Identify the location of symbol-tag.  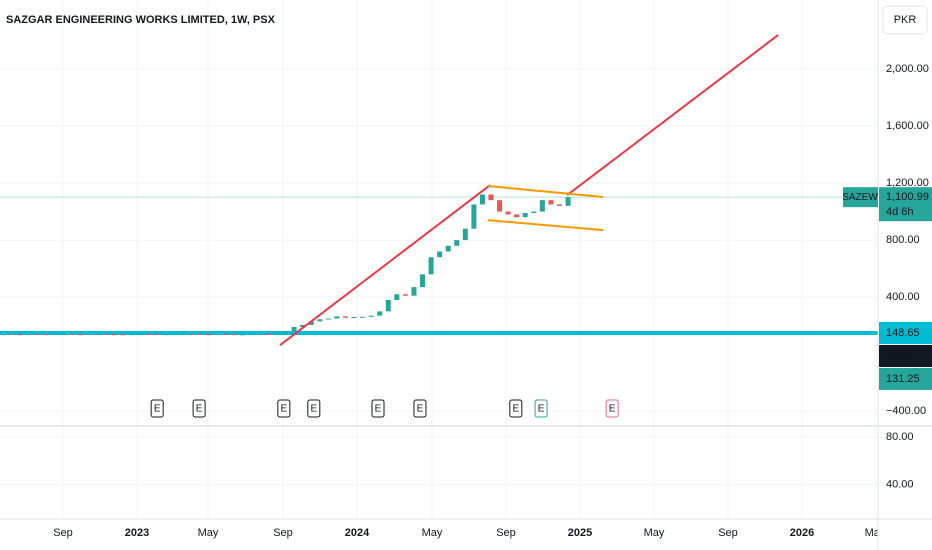
(860, 197).